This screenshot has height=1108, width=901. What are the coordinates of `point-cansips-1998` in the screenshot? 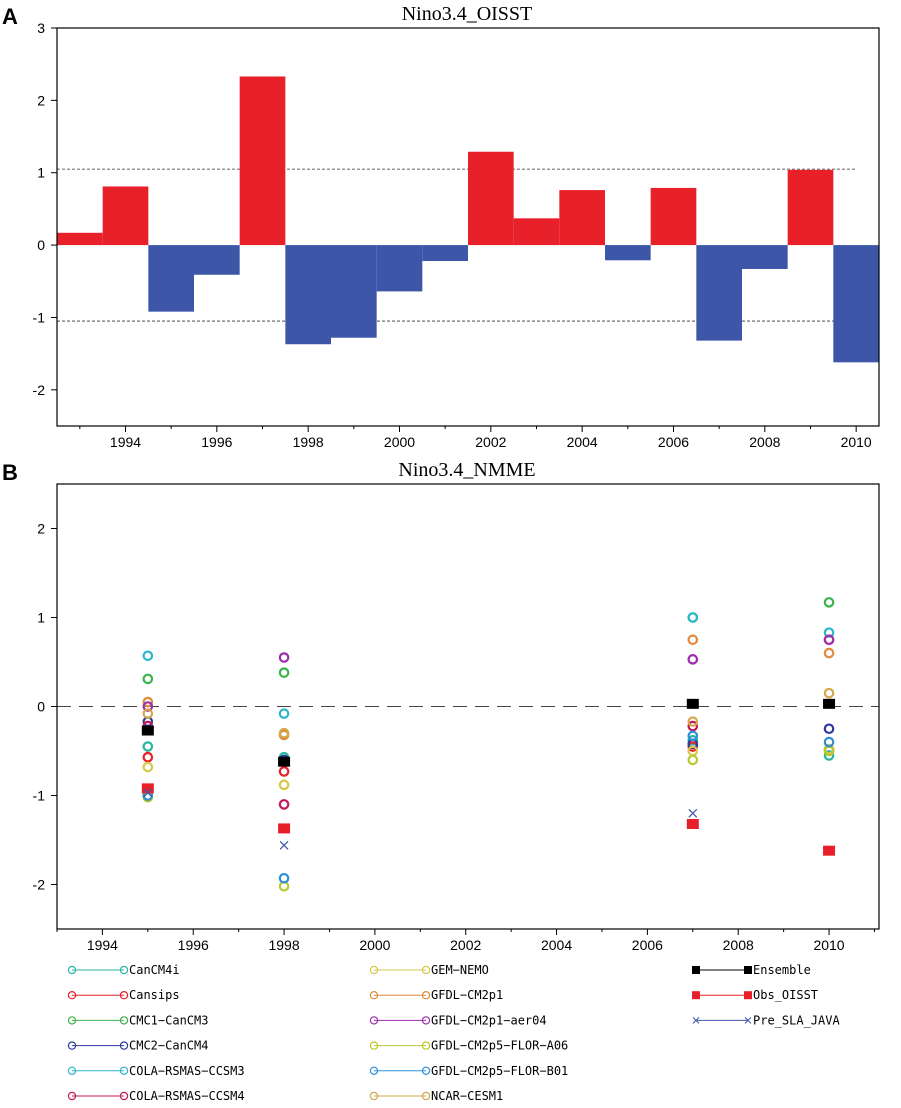 It's located at (284, 771).